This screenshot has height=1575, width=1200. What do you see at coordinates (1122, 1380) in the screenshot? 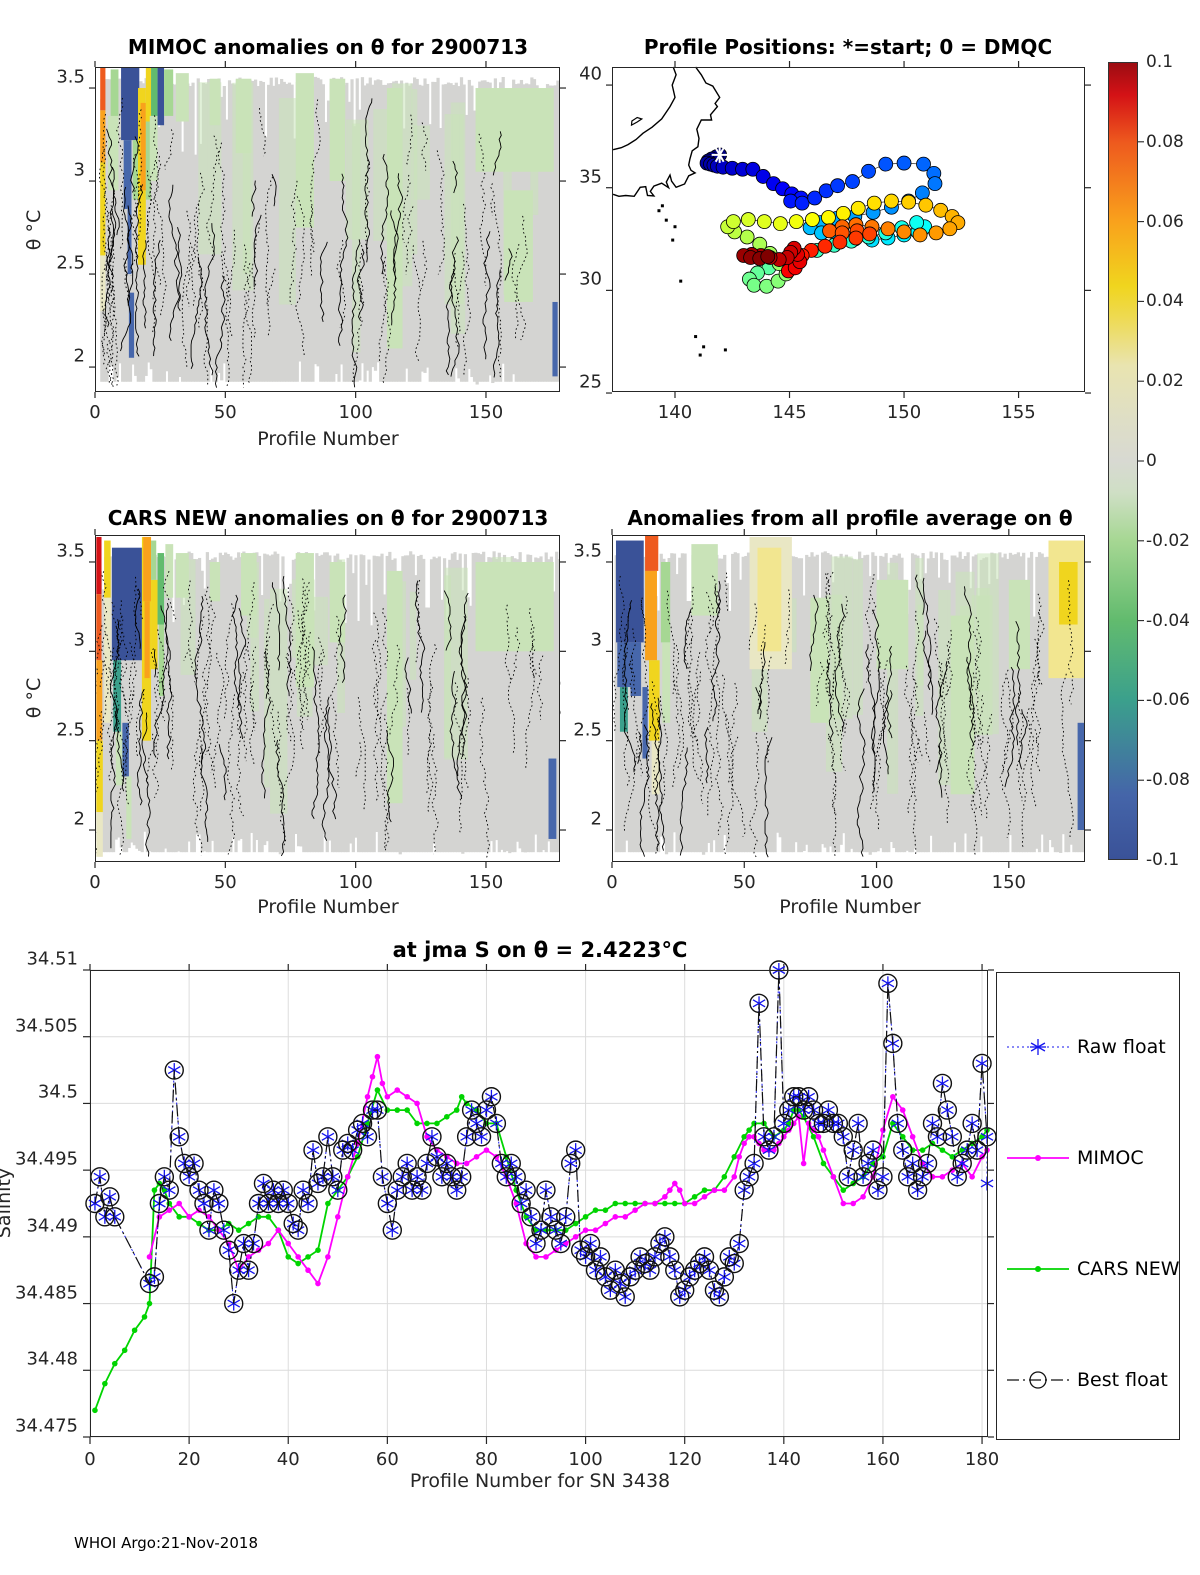
I see `legend-label-best-float: Best float` at bounding box center [1122, 1380].